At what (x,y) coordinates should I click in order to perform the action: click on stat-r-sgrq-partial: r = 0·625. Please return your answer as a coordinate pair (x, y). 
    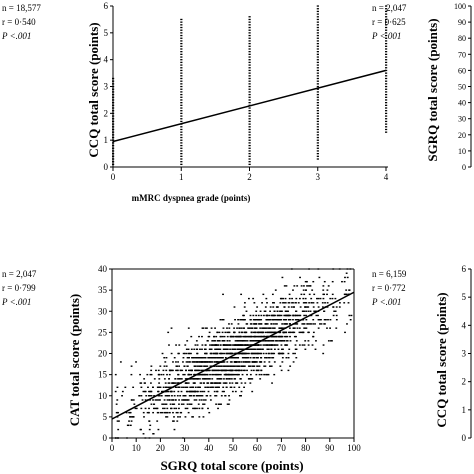
    Looking at the image, I should click on (389, 22).